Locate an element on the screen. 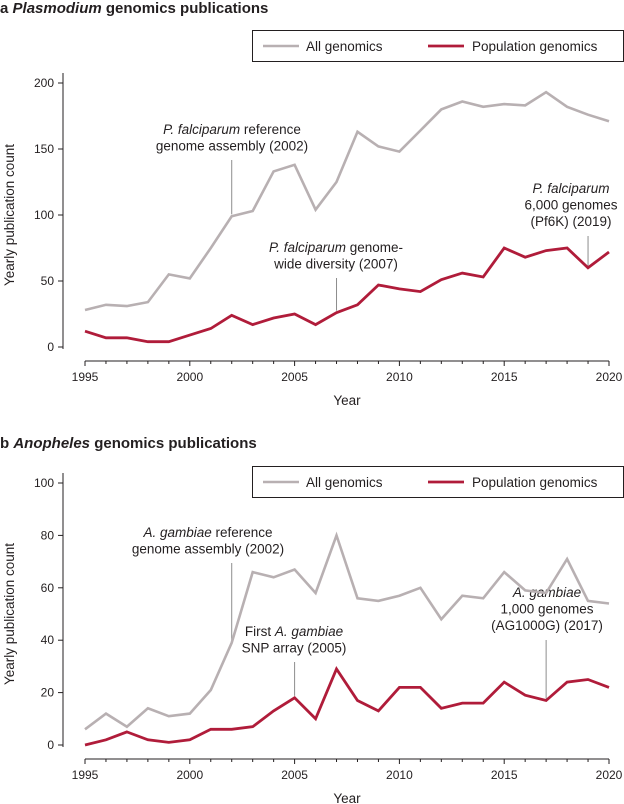  y-tick-label: 50 is located at coordinates (48, 281).